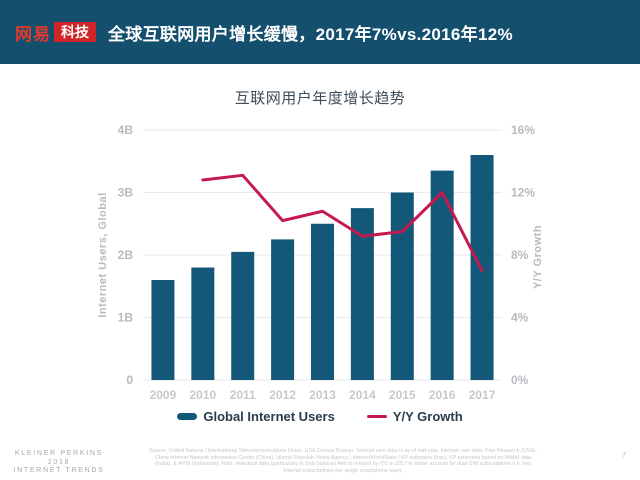  Describe the element at coordinates (402, 395) in the screenshot. I see `year-label: 2015` at that location.